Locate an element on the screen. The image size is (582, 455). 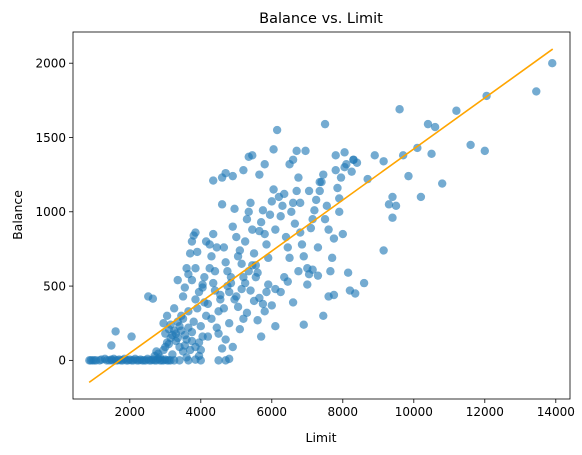
x-tick-label: 12000 is located at coordinates (485, 412).